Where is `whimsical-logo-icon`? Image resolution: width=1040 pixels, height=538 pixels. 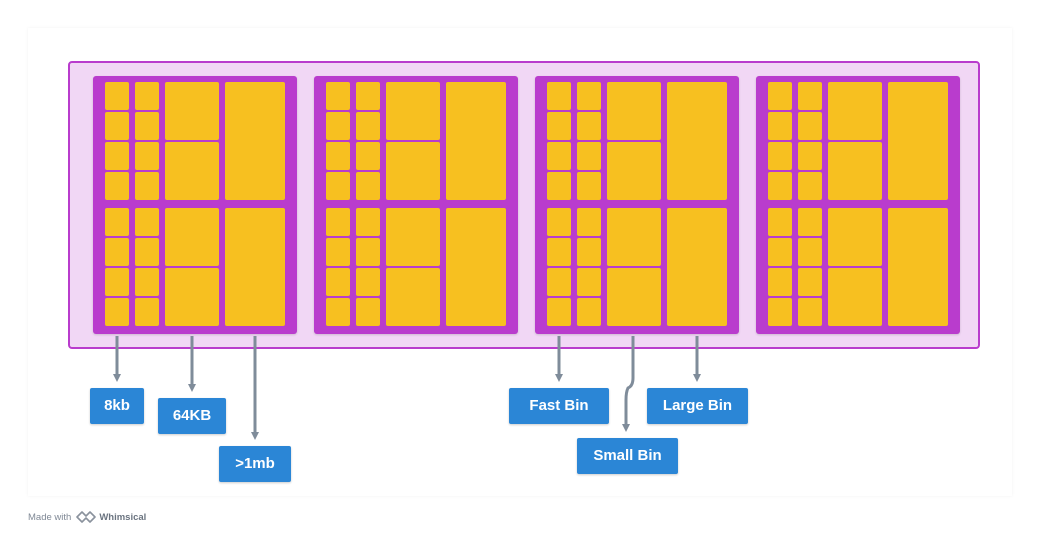 whimsical-logo-icon is located at coordinates (86, 517).